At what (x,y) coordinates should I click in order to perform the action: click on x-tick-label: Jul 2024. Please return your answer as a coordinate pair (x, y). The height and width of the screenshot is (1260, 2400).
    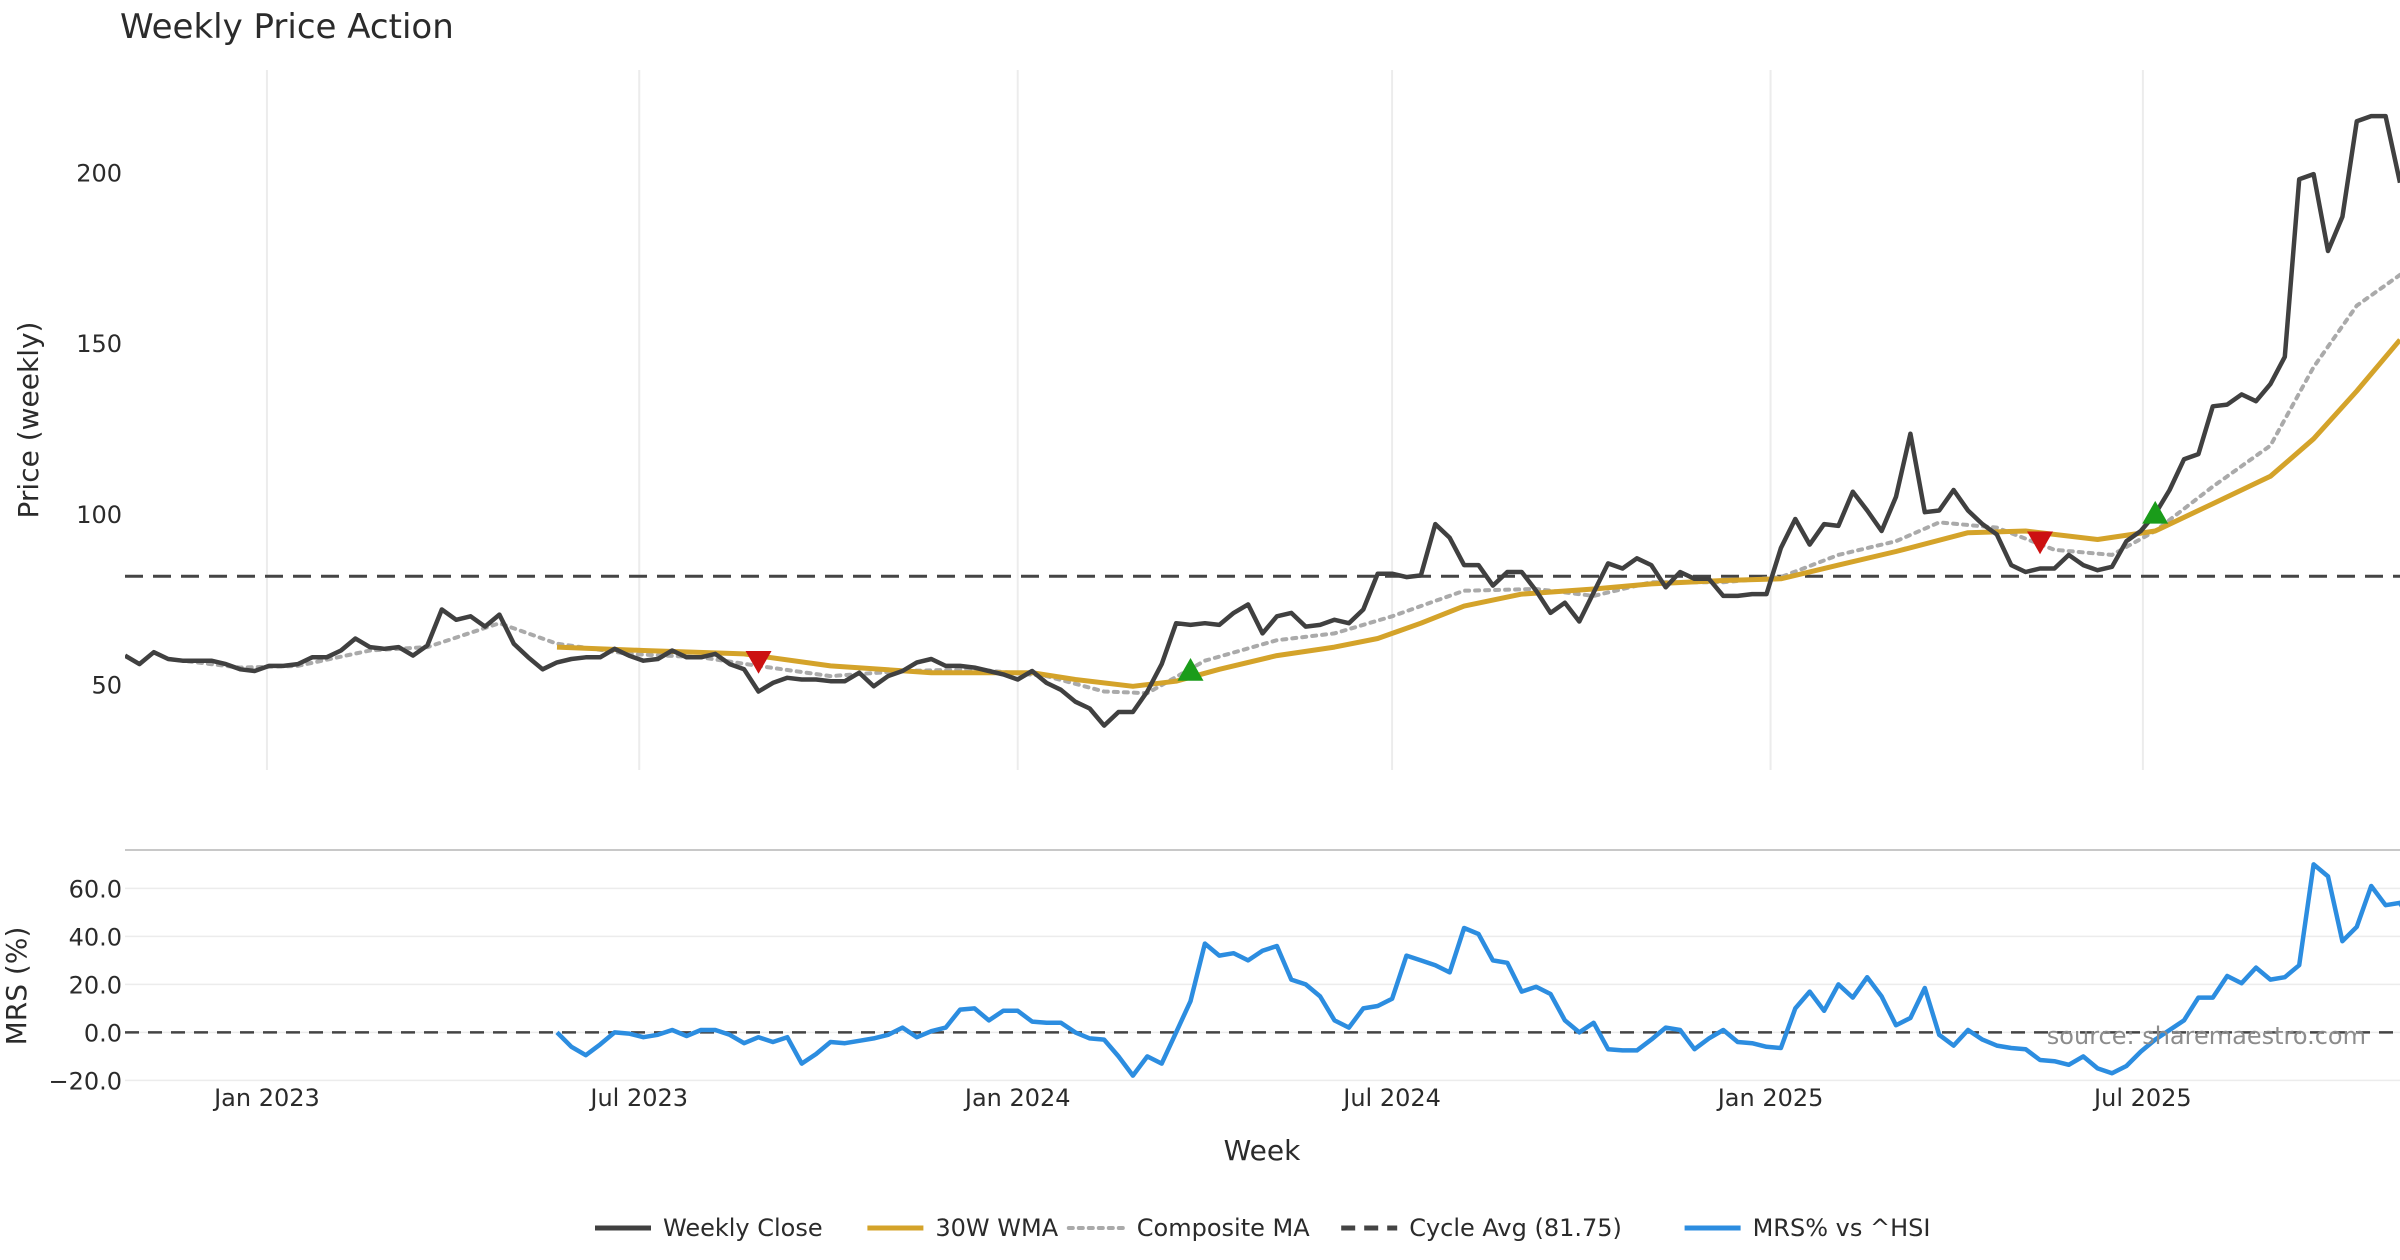
    Looking at the image, I should click on (1391, 1098).